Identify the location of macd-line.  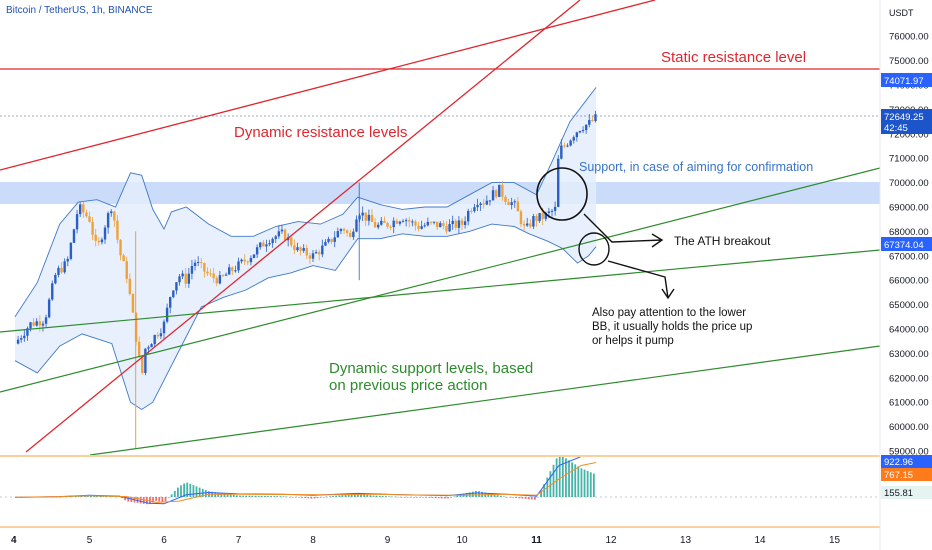
(298, 481).